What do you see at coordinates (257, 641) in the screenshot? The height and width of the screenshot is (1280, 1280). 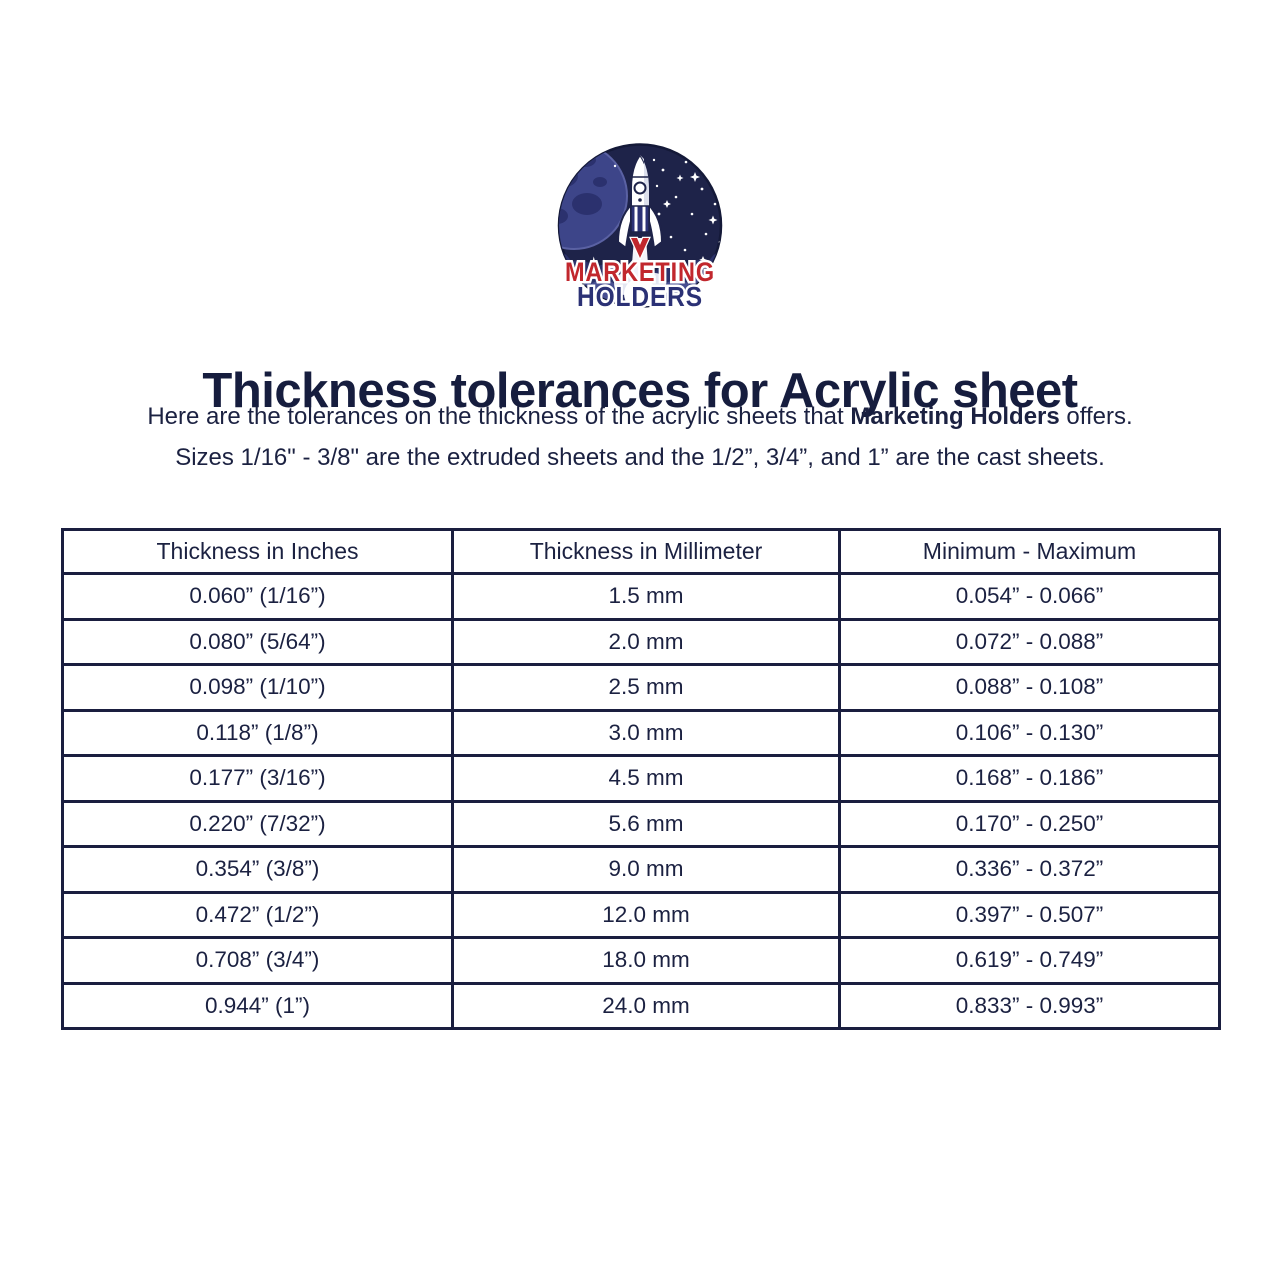 I see `cell-thickness-inches: 0.080” (5/64”)` at bounding box center [257, 641].